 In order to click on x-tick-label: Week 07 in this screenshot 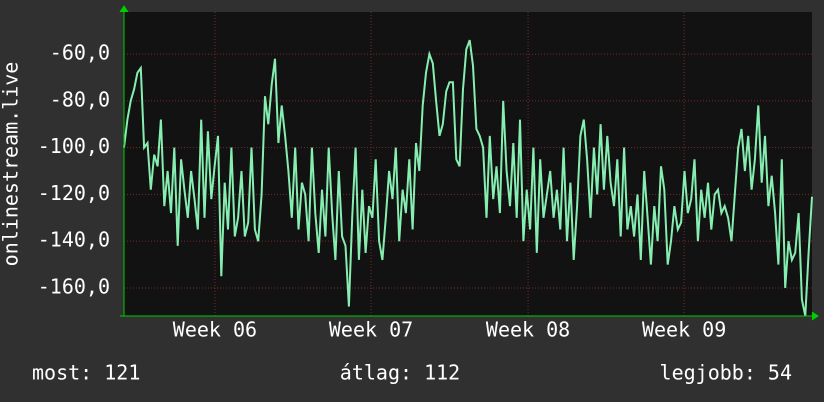, I will do `click(371, 330)`.